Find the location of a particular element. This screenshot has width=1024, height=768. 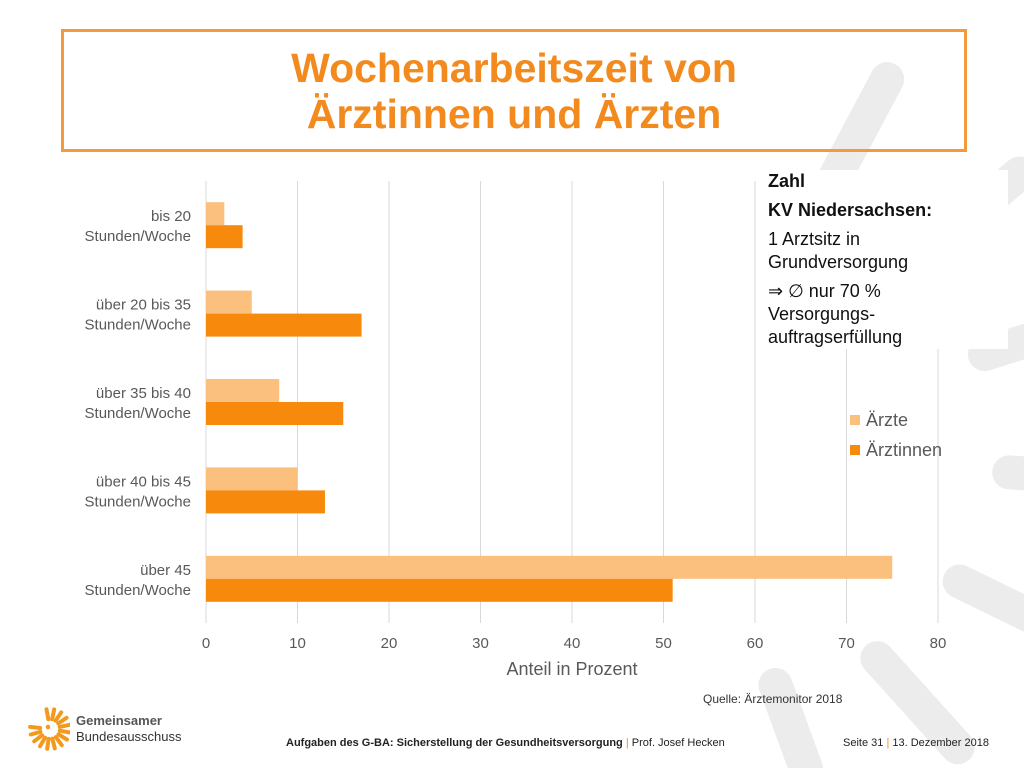

x-tick-label: 50 is located at coordinates (663, 643).